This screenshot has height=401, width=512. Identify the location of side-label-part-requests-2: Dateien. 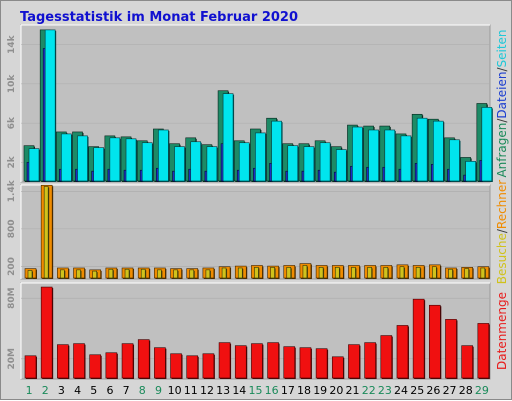
(502, 95).